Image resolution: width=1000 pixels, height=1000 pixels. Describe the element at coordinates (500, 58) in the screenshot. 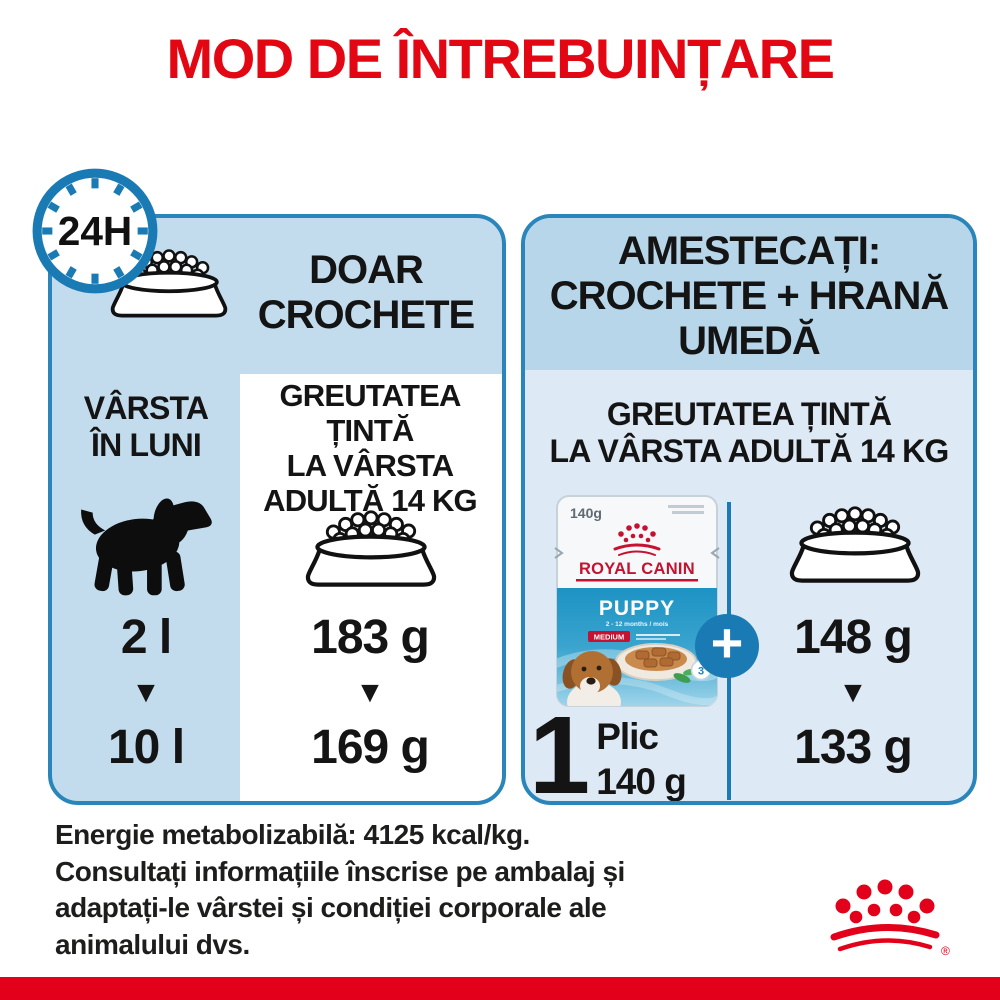

I see `page-title: MOD DE ÎNTREBUINȚARE` at that location.